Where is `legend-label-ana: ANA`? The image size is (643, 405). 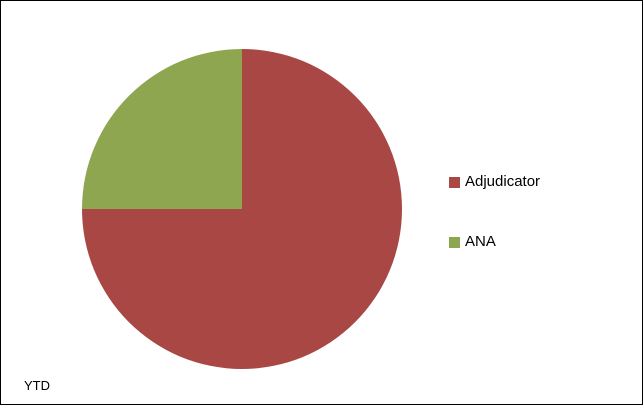
legend-label-ana: ANA is located at coordinates (480, 241).